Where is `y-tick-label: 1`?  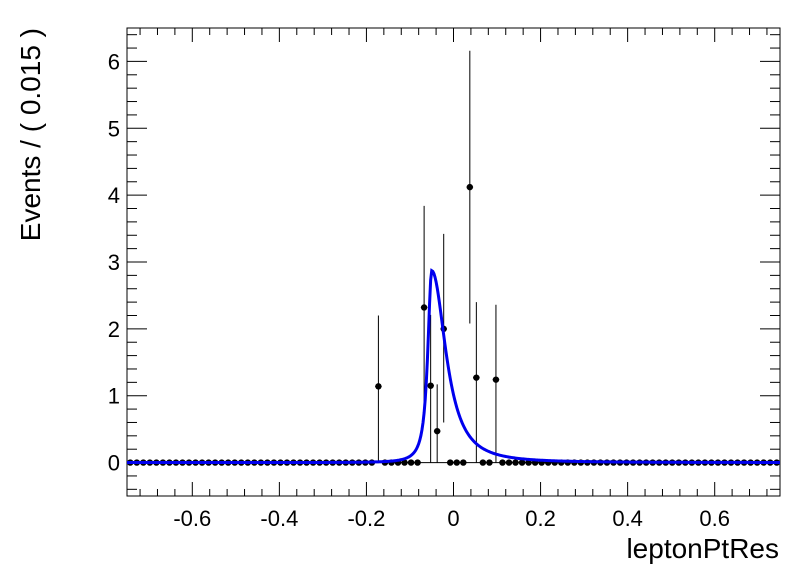
y-tick-label: 1 is located at coordinates (114, 396).